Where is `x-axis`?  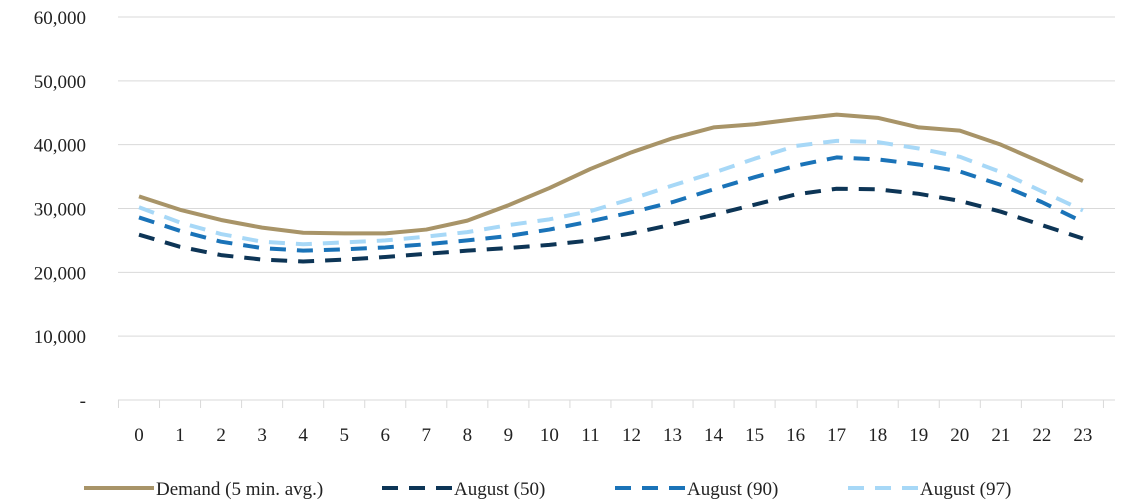 x-axis is located at coordinates (616, 403).